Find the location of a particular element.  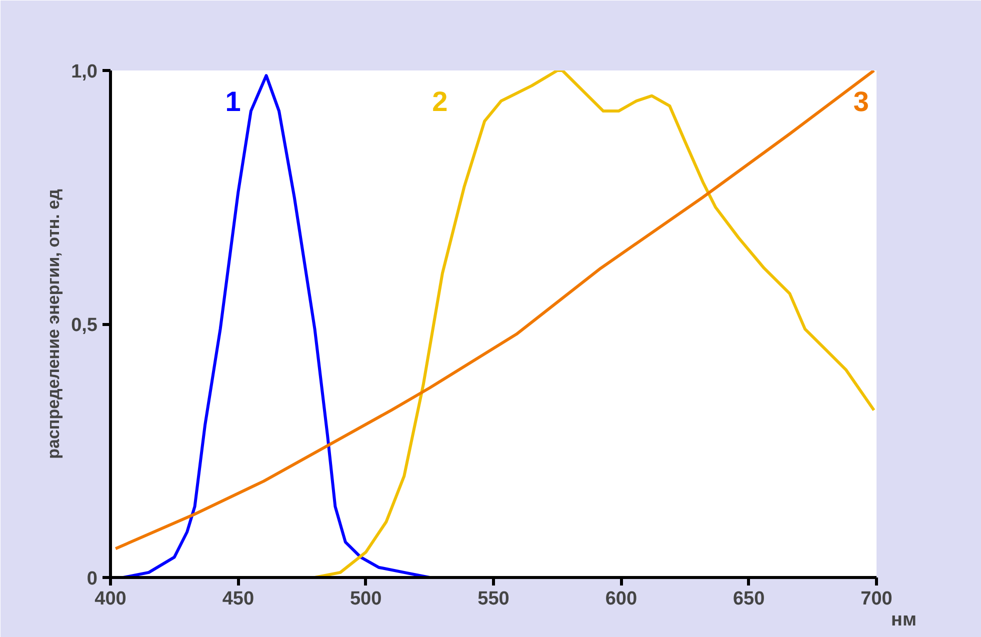

annotation: 2 is located at coordinates (440, 101).